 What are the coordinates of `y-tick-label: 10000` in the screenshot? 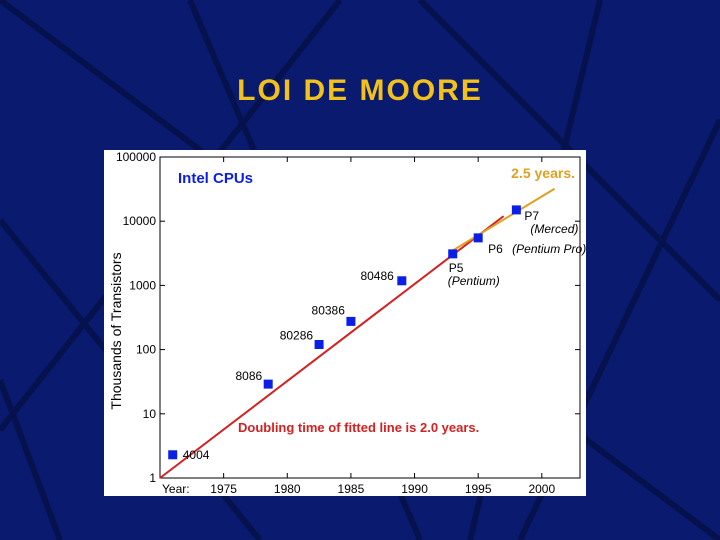 It's located at (140, 221).